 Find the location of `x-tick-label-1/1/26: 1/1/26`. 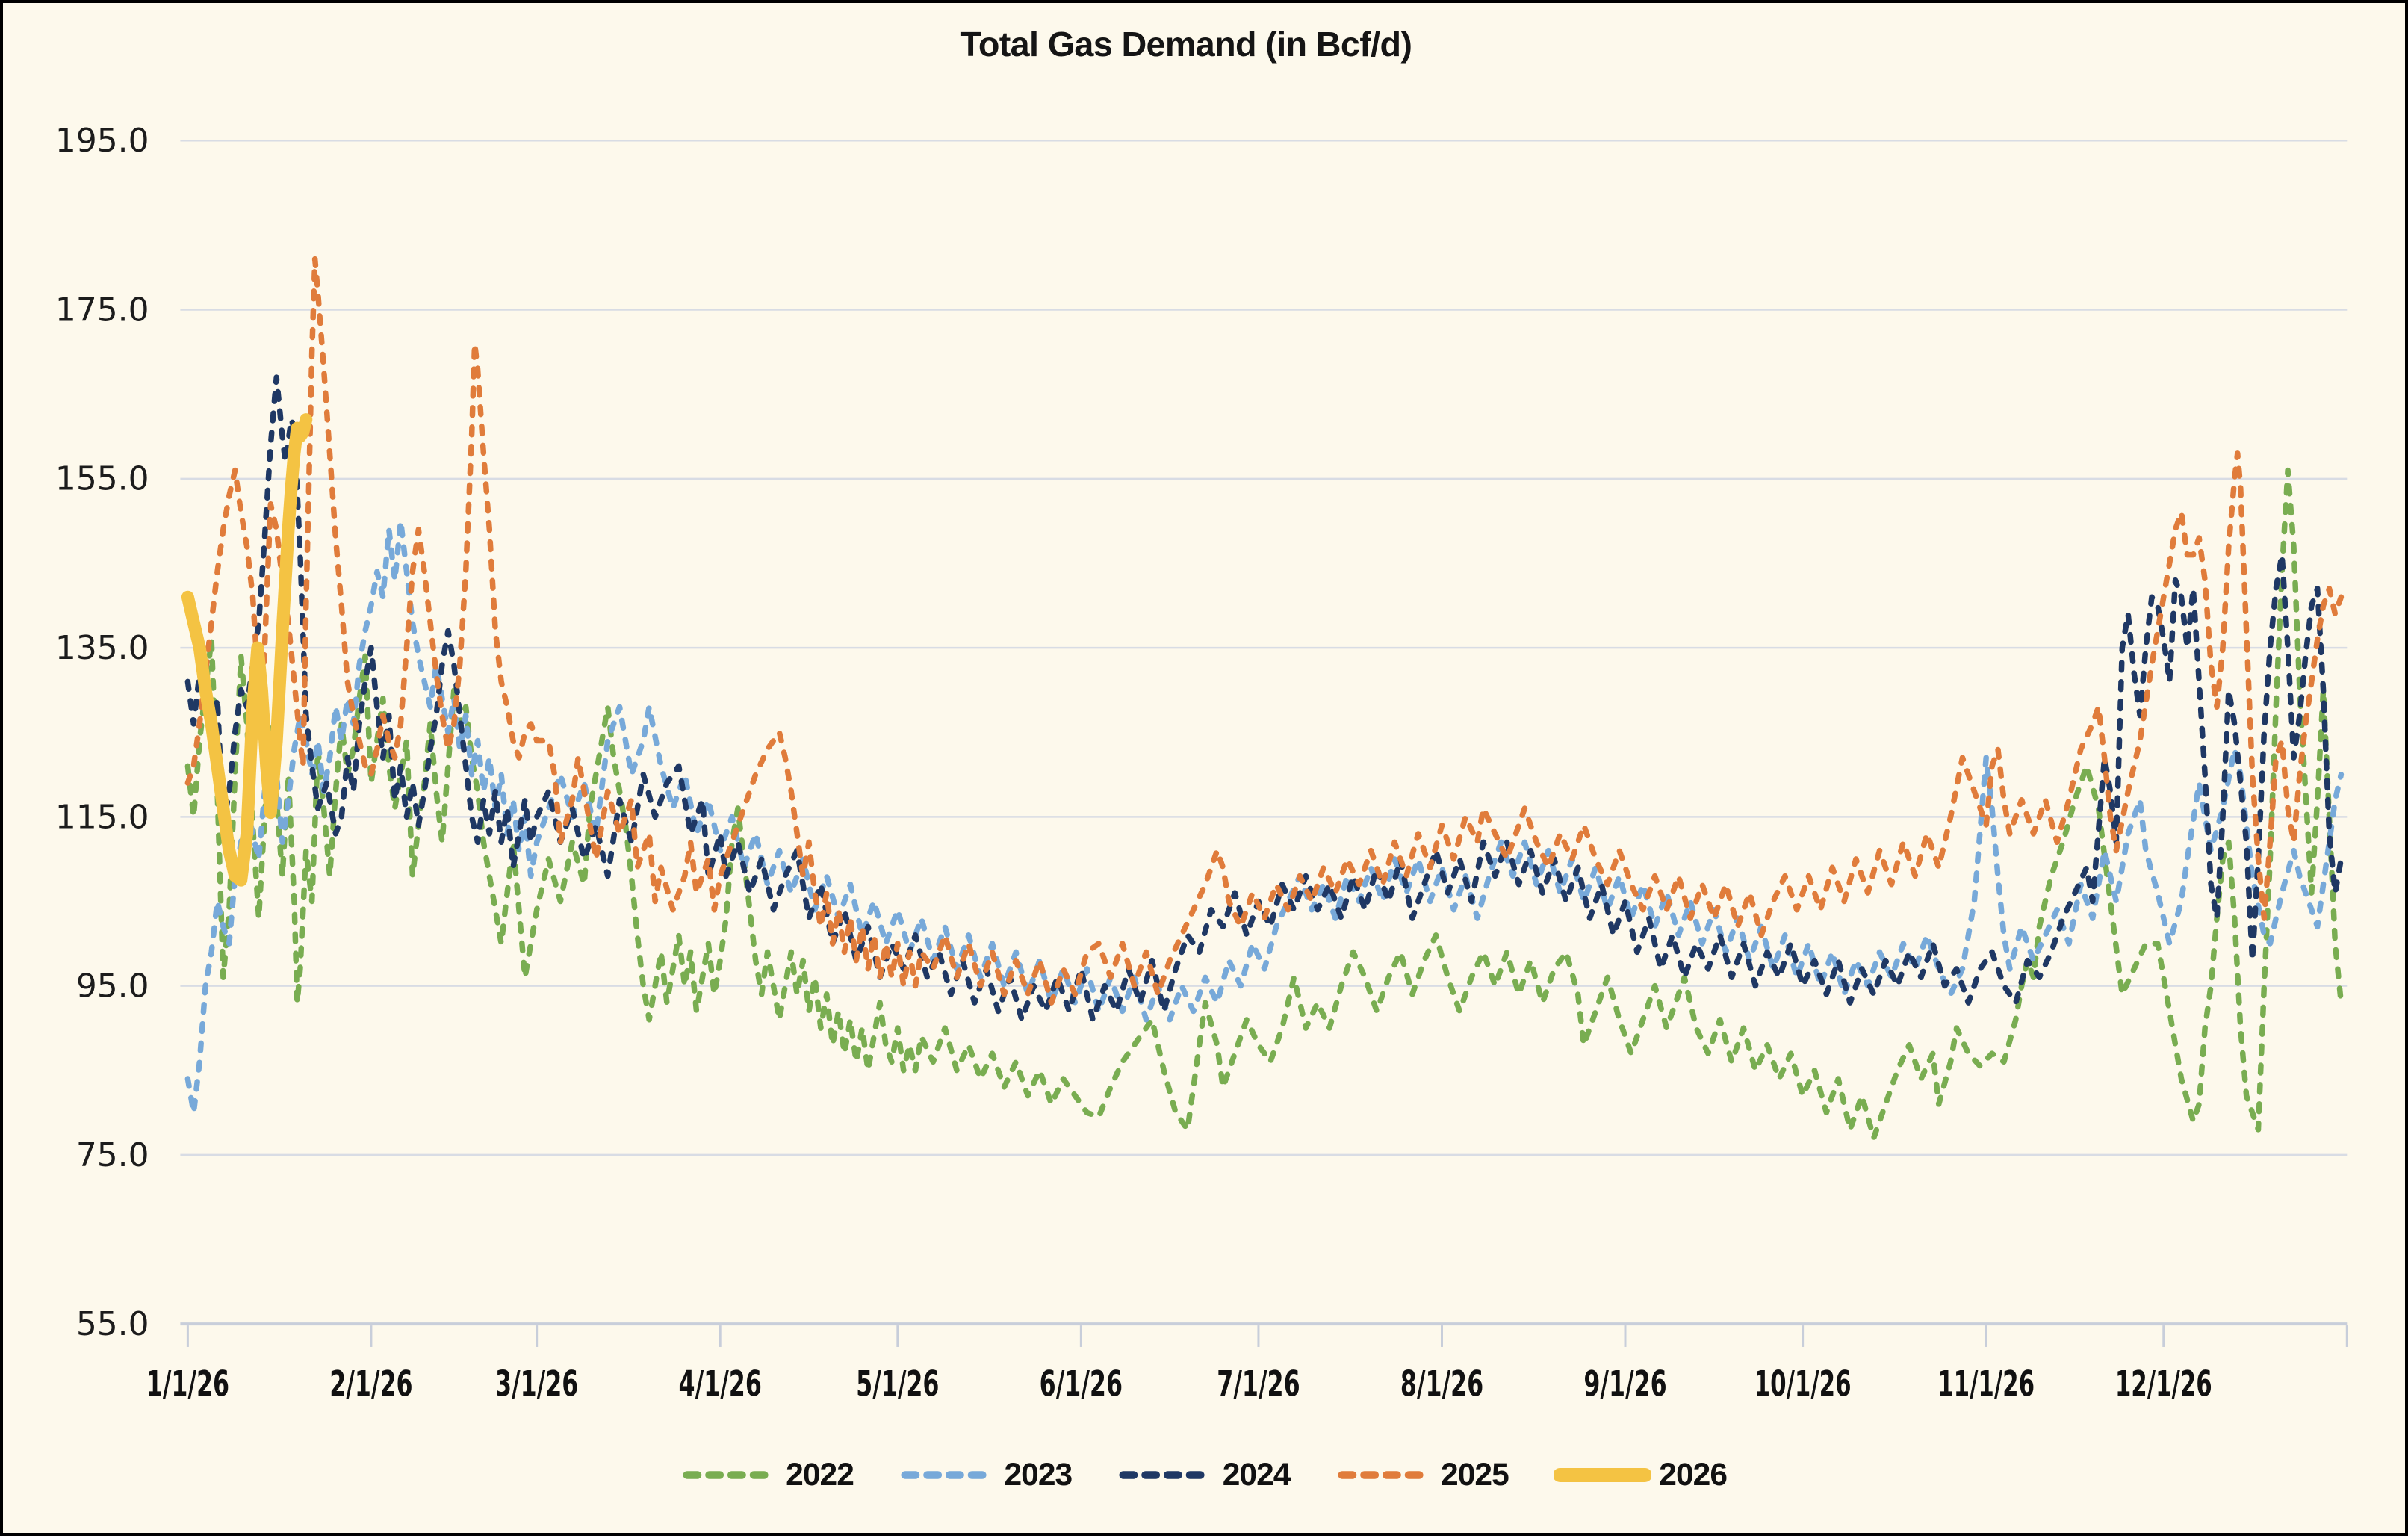

x-tick-label-1/1/26: 1/1/26 is located at coordinates (187, 1385).